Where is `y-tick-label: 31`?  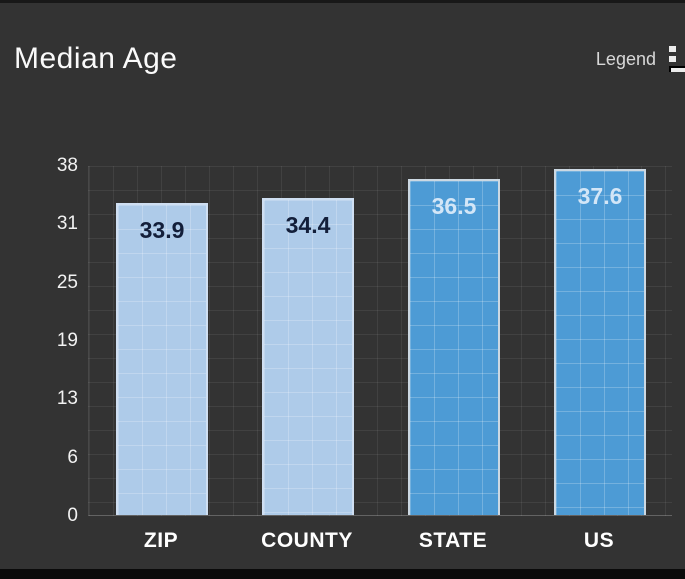
y-tick-label: 31 is located at coordinates (67, 224).